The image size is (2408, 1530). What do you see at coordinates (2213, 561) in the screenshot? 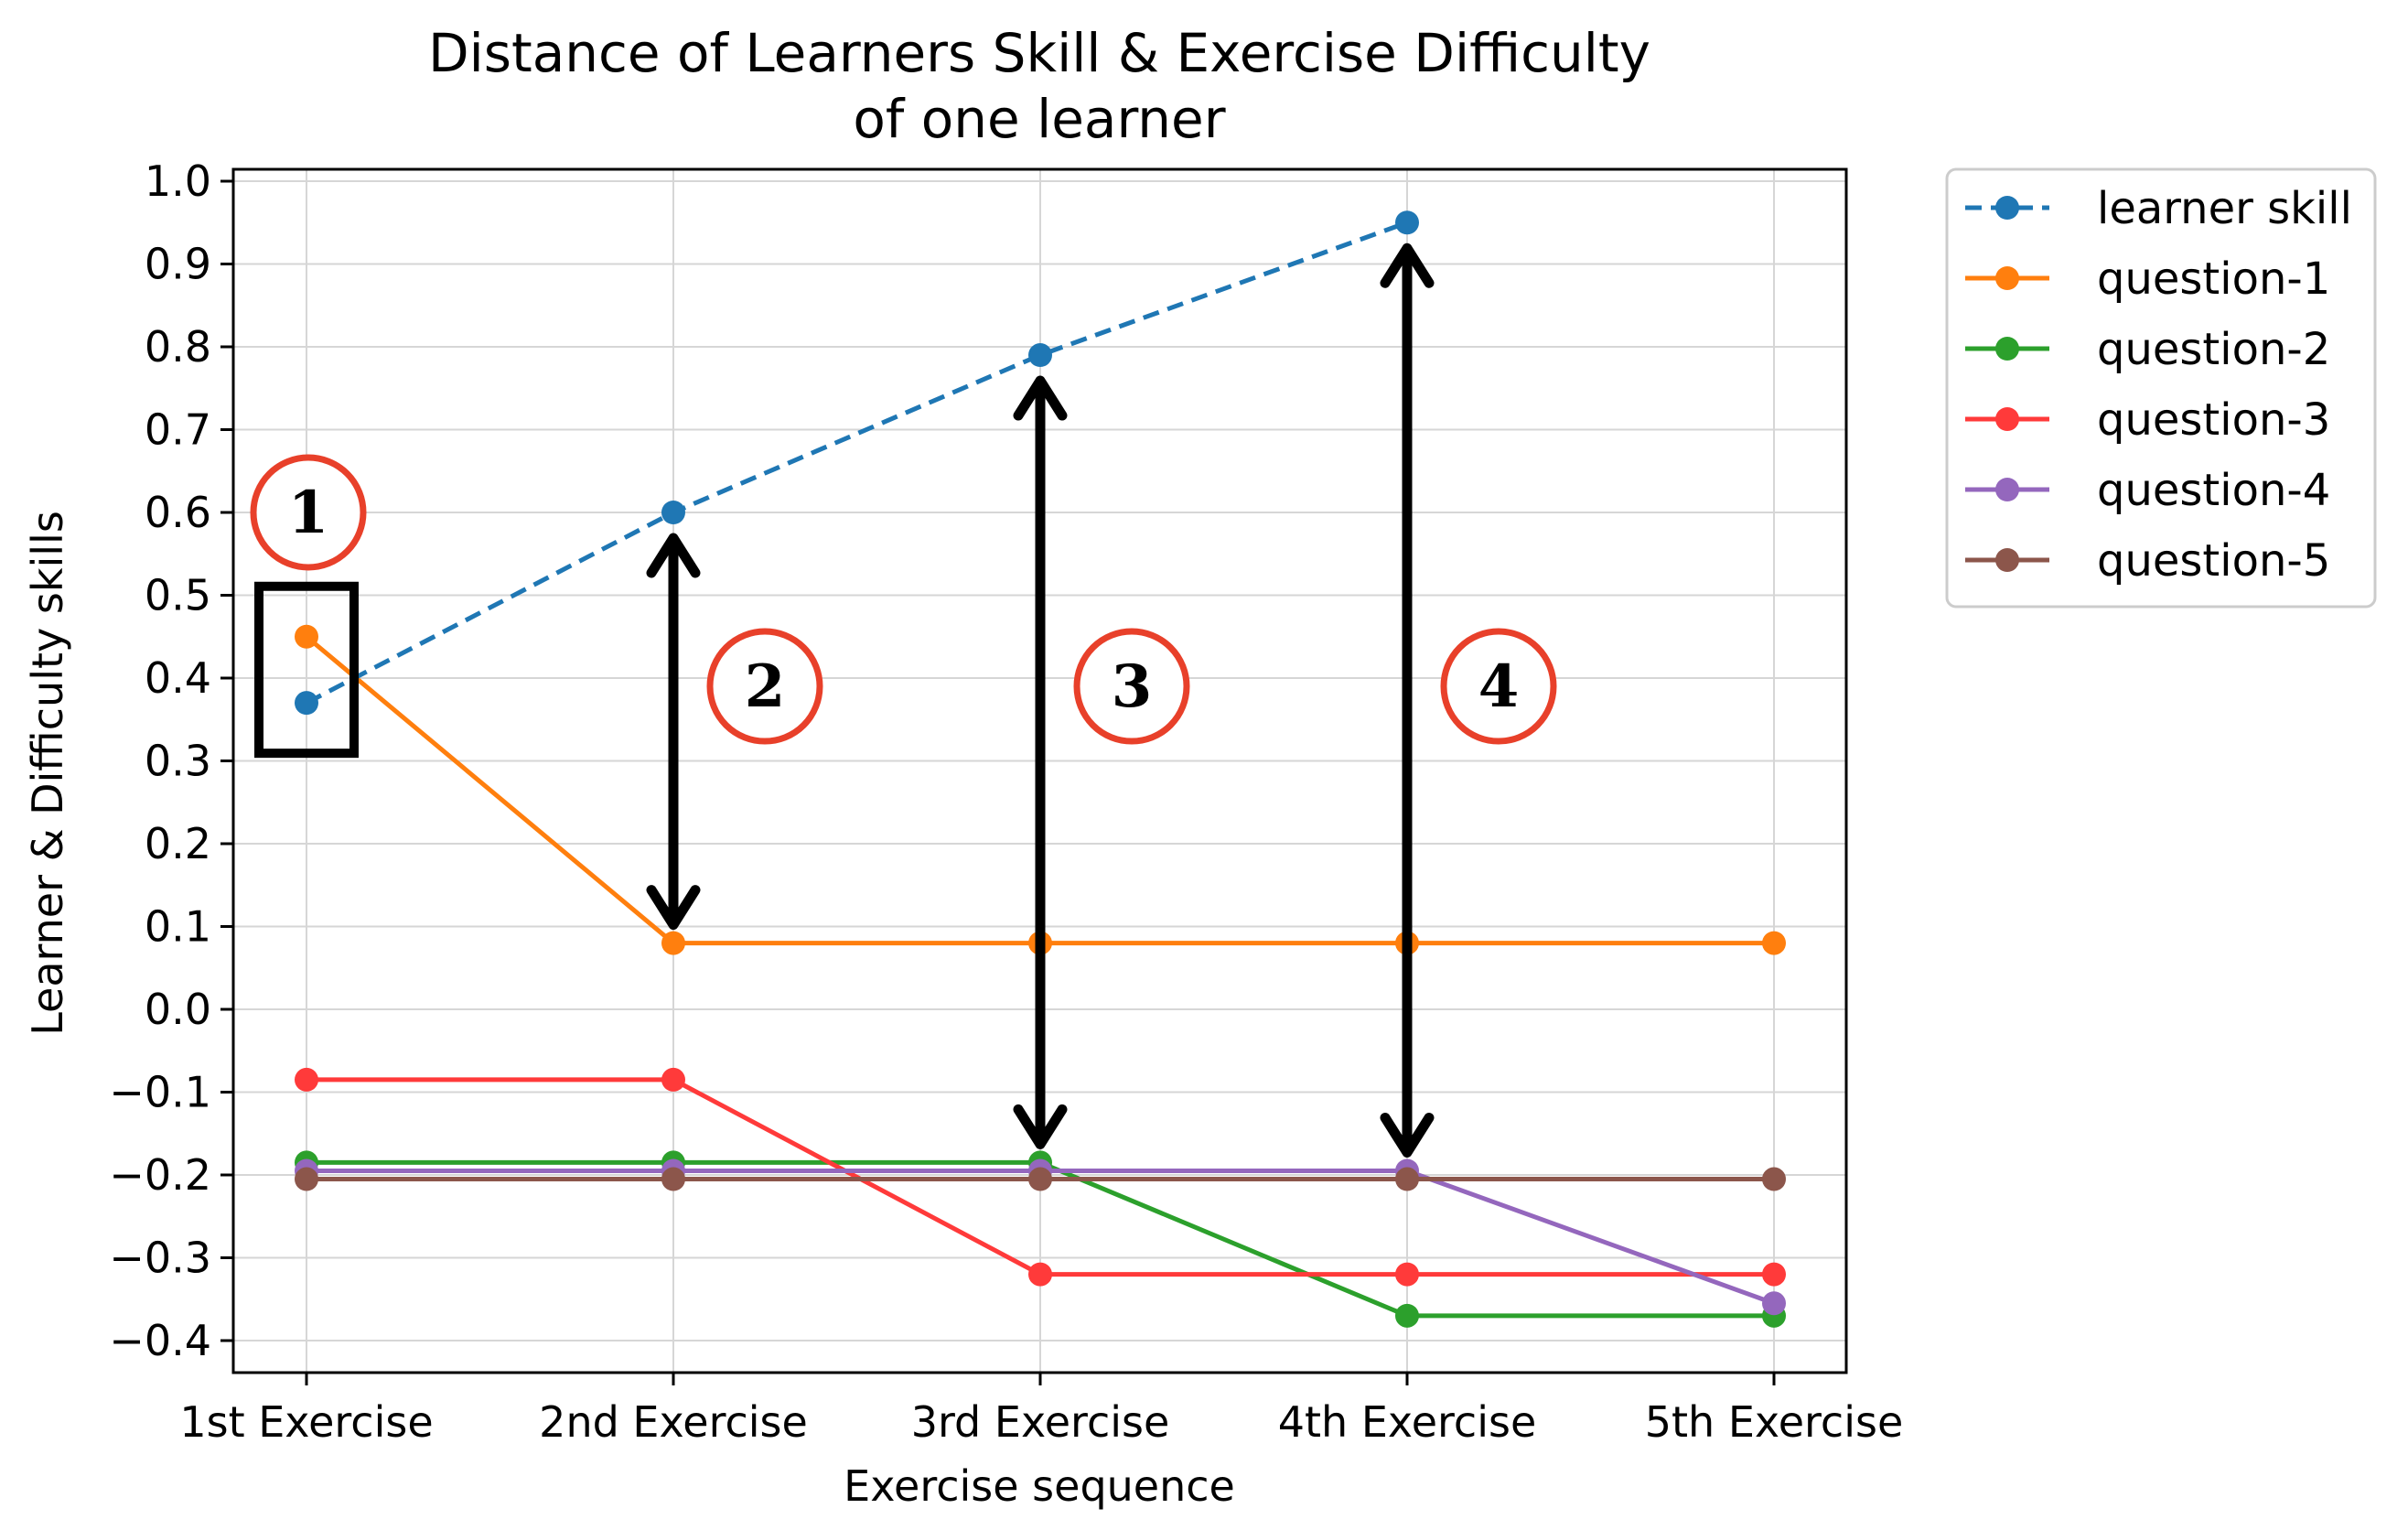
I see `legend-label: question-5` at bounding box center [2213, 561].